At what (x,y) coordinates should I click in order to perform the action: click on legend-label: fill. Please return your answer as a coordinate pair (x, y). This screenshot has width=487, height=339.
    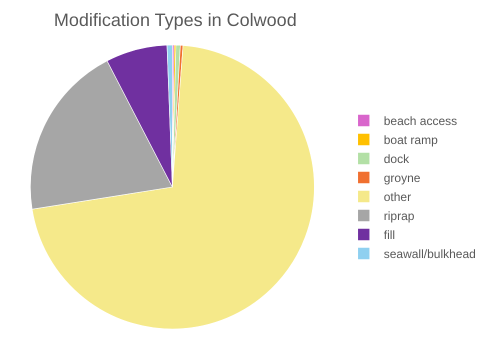
    Looking at the image, I should click on (390, 235).